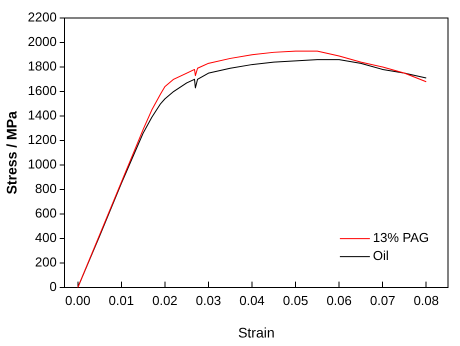 This screenshot has height=346, width=460. I want to click on legend-label: 13% PAG, so click(401, 238).